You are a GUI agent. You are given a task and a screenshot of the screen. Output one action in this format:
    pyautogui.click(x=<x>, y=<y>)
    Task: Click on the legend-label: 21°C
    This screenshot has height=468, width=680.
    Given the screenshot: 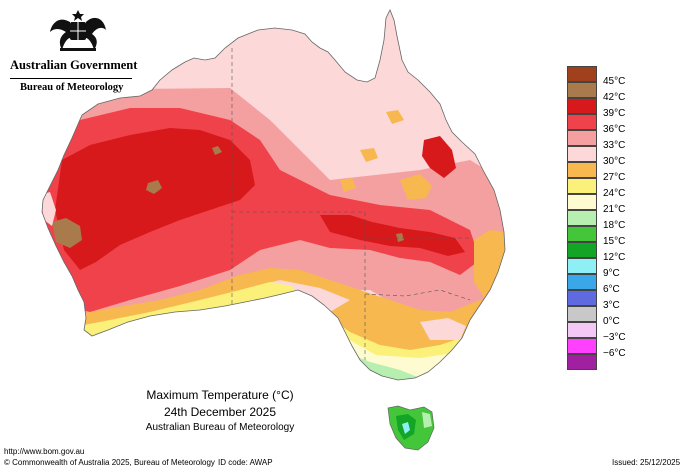 What is the action you would take?
    pyautogui.click(x=614, y=209)
    